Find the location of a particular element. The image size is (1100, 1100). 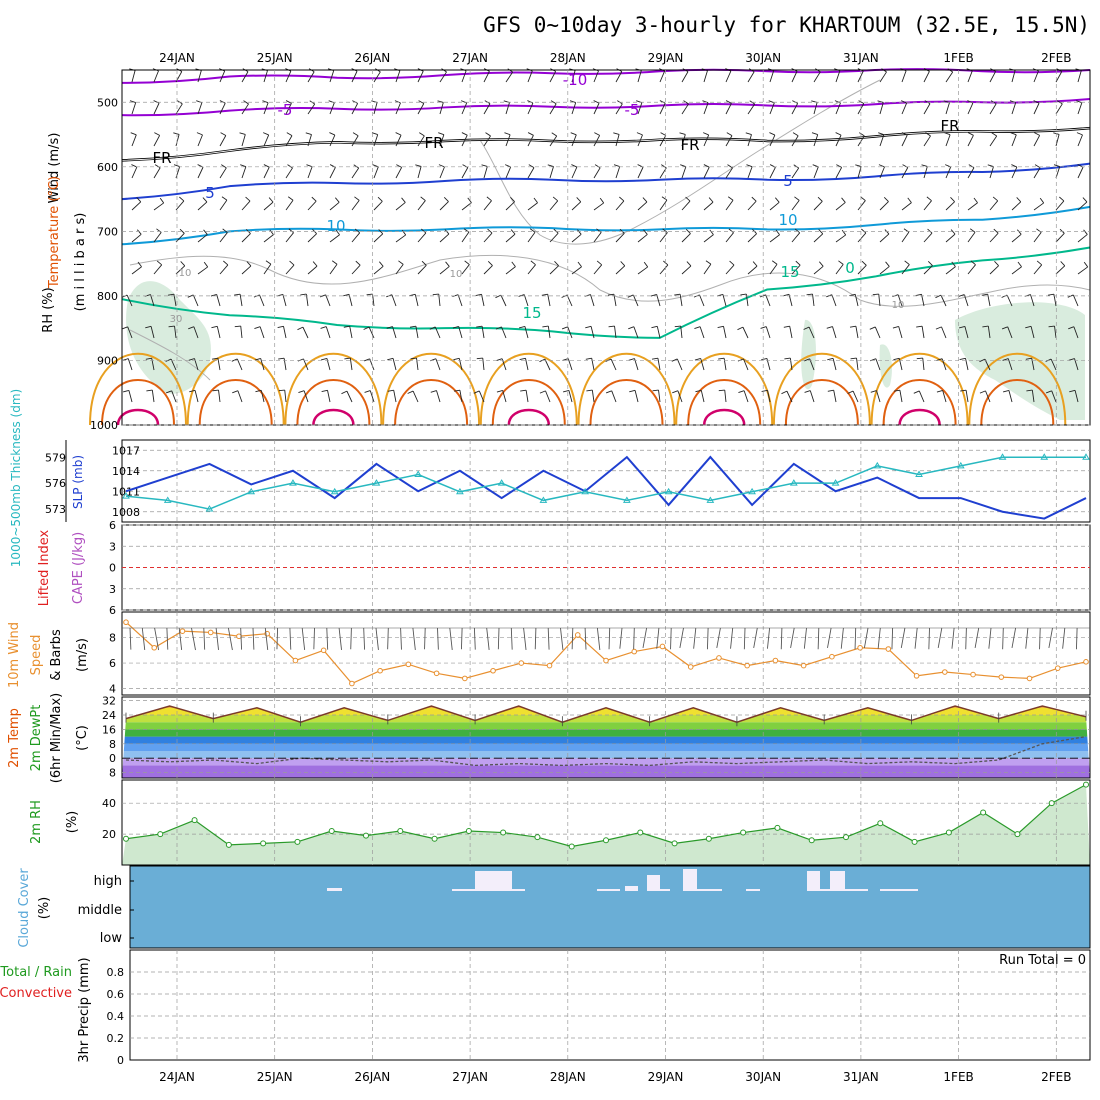

panel-frame is located at coordinates (606, 737).